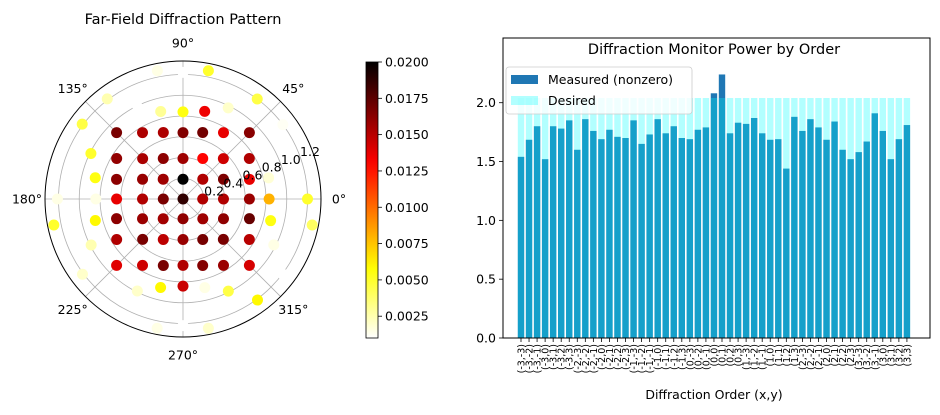 The width and height of the screenshot is (940, 415). Describe the element at coordinates (572, 100) in the screenshot. I see `legend-label-desired: Desired` at that location.